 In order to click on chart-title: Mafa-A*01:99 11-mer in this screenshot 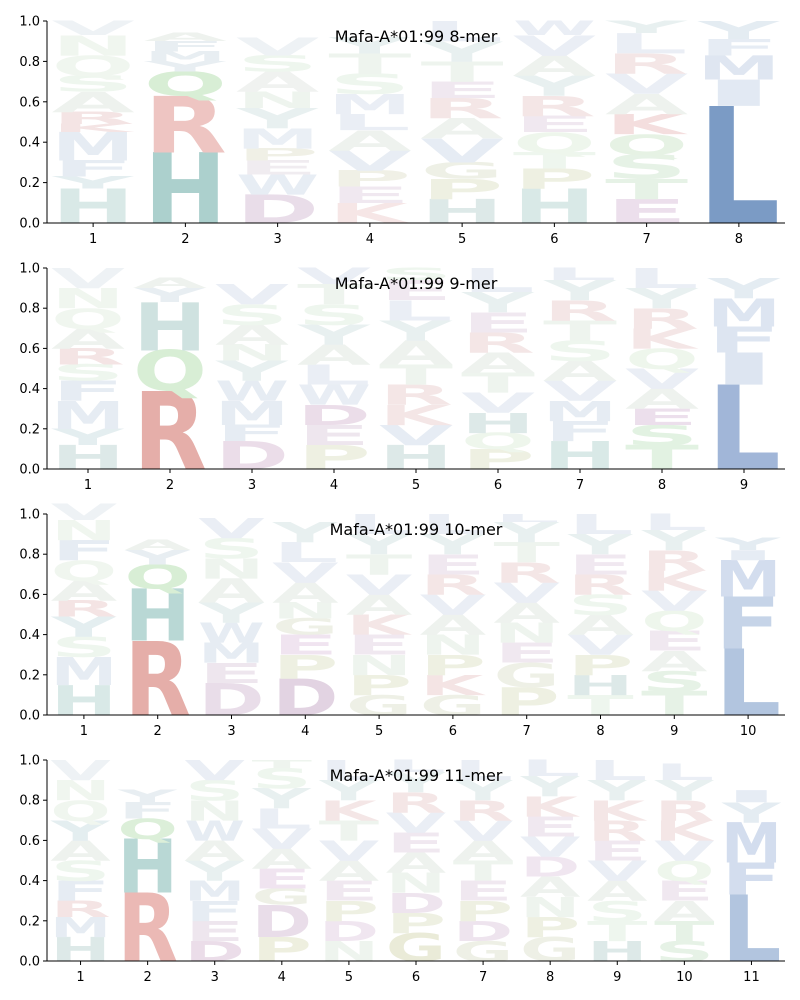, I will do `click(416, 775)`.